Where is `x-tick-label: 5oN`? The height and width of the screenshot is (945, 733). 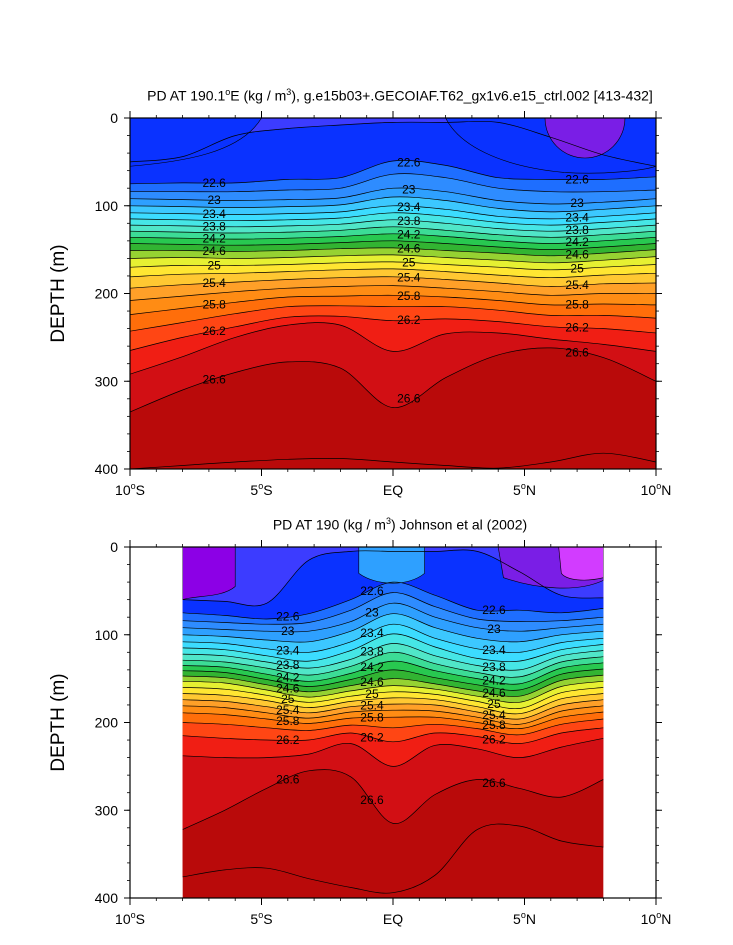
x-tick-label: 5oN is located at coordinates (524, 918).